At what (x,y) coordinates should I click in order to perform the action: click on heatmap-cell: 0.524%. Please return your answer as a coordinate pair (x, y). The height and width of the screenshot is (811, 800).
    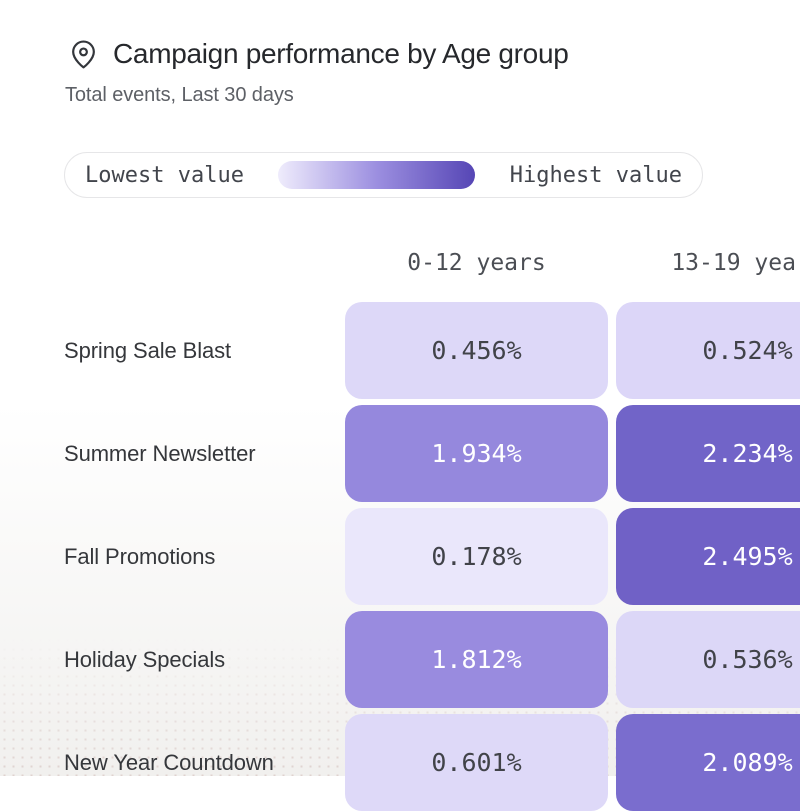
    Looking at the image, I should click on (708, 350).